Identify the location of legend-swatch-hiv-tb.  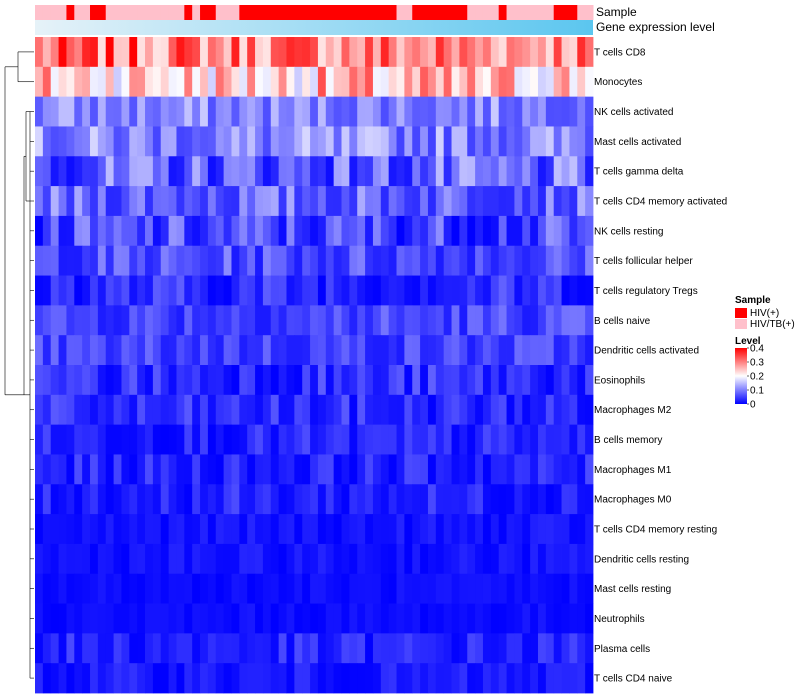
(741, 324).